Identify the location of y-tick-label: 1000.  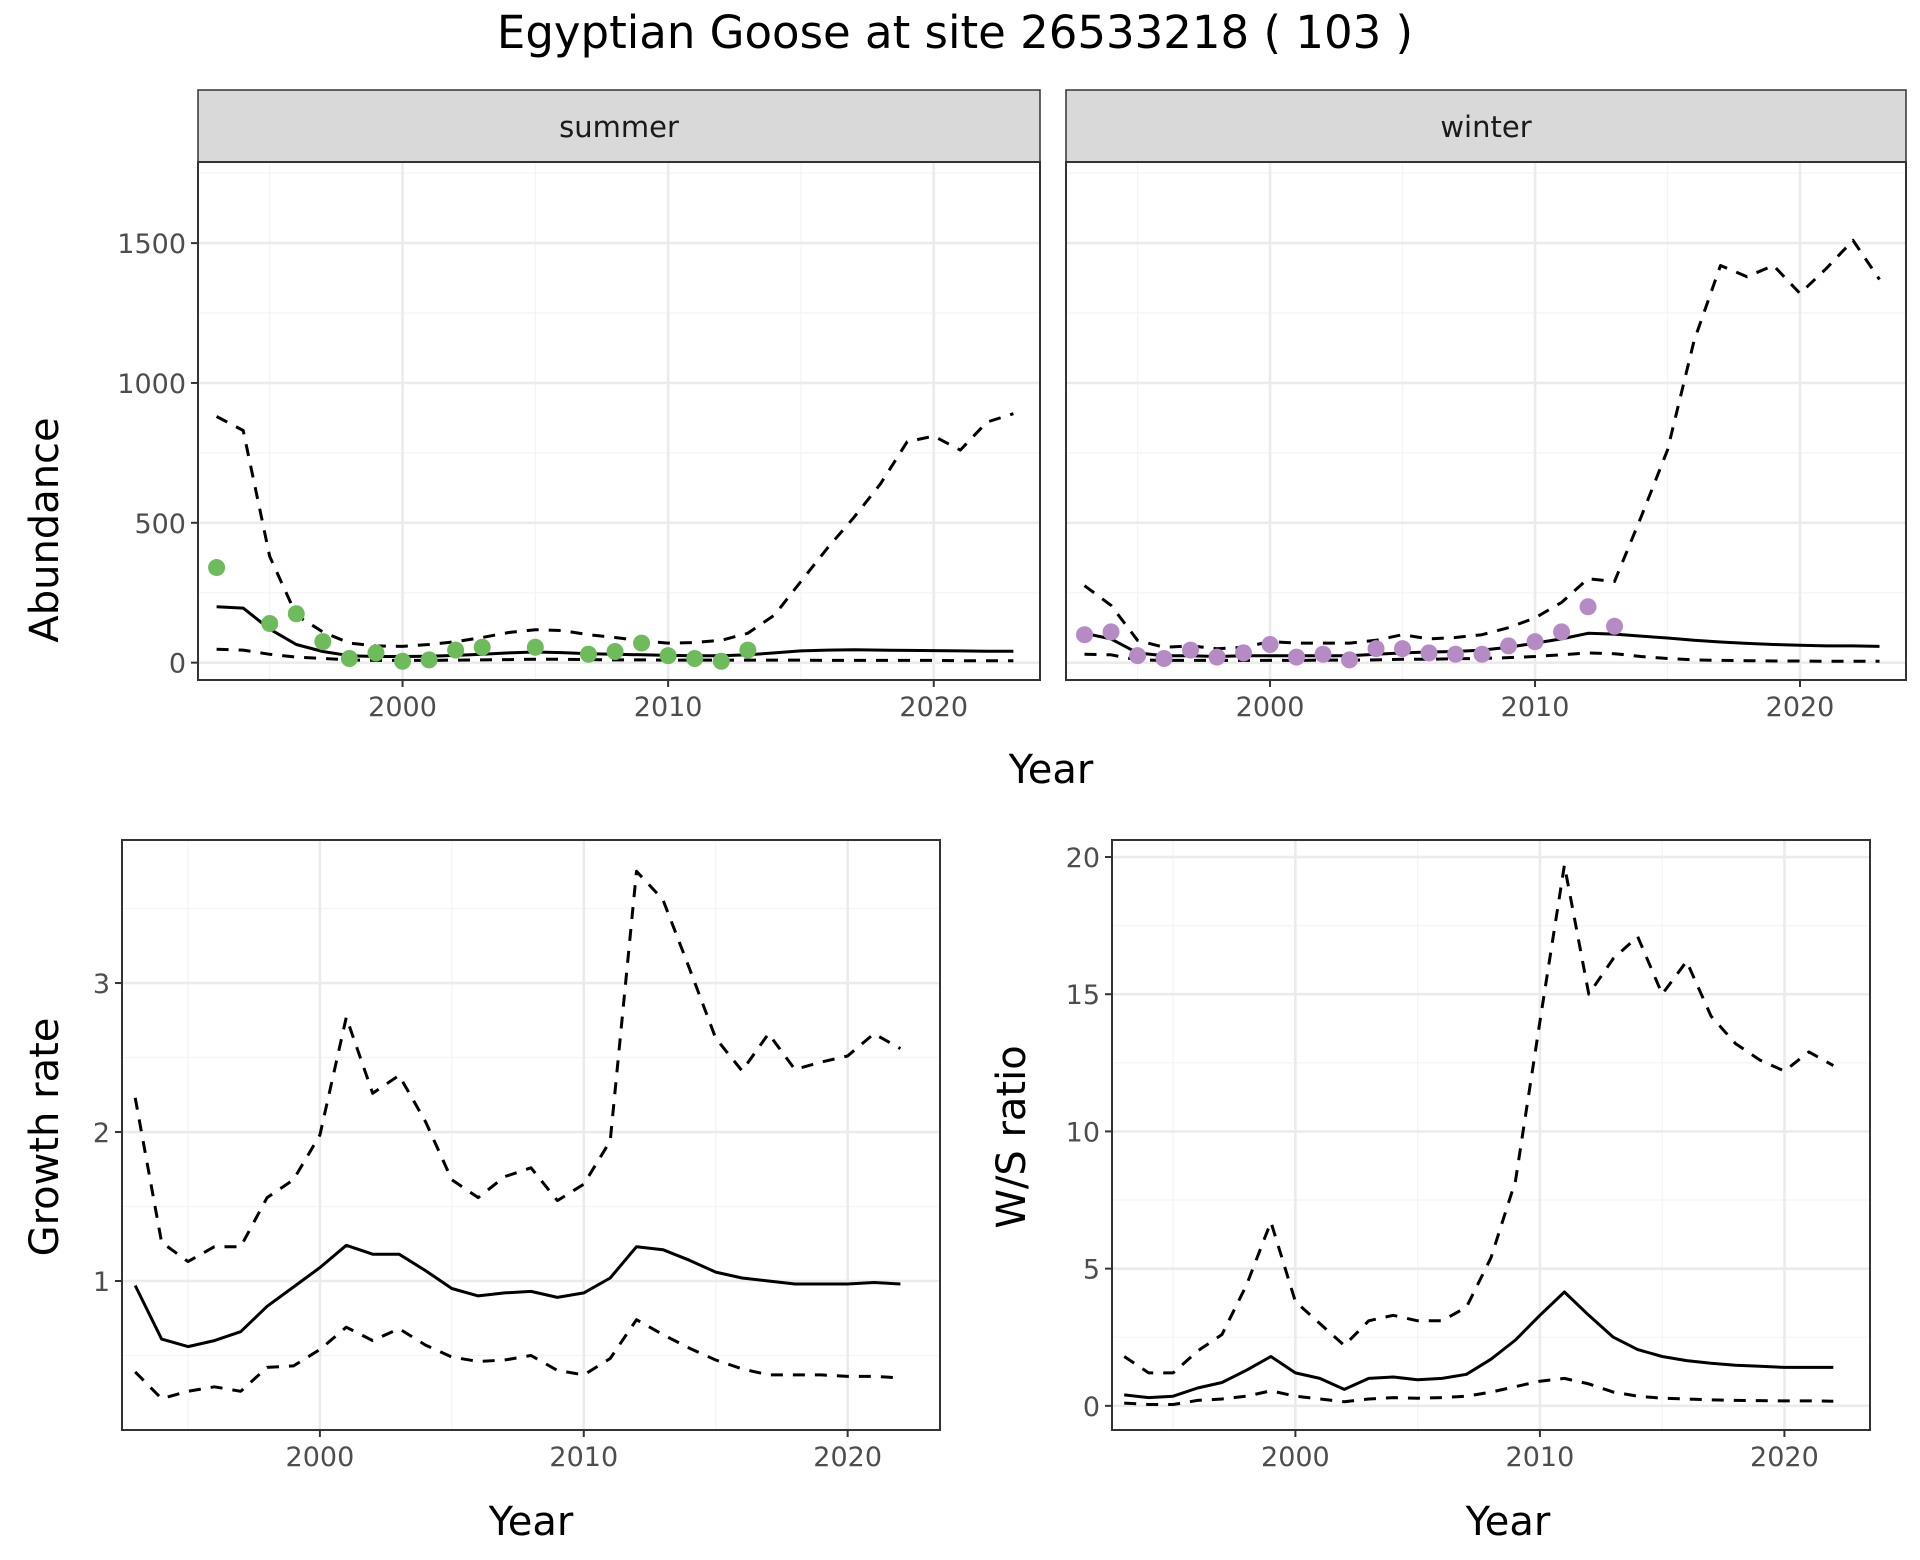
(151, 384).